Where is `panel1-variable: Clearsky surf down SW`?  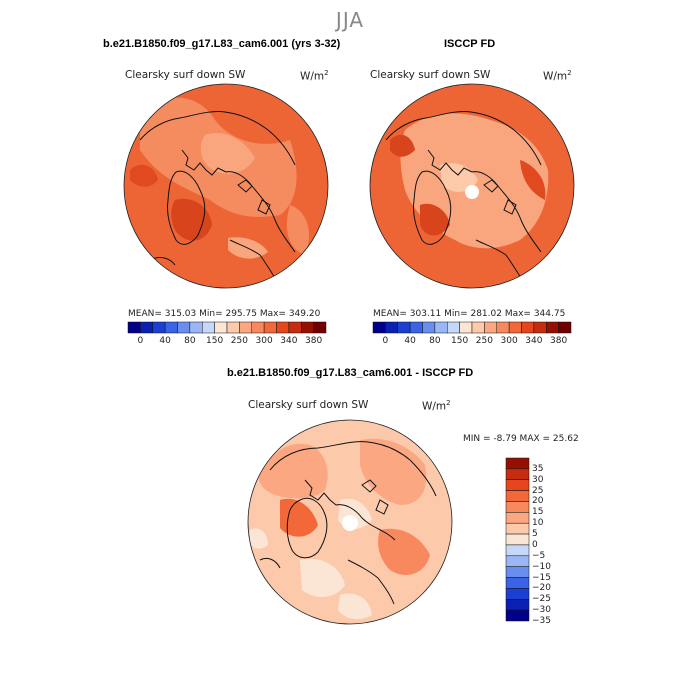
panel1-variable: Clearsky surf down SW is located at coordinates (185, 75).